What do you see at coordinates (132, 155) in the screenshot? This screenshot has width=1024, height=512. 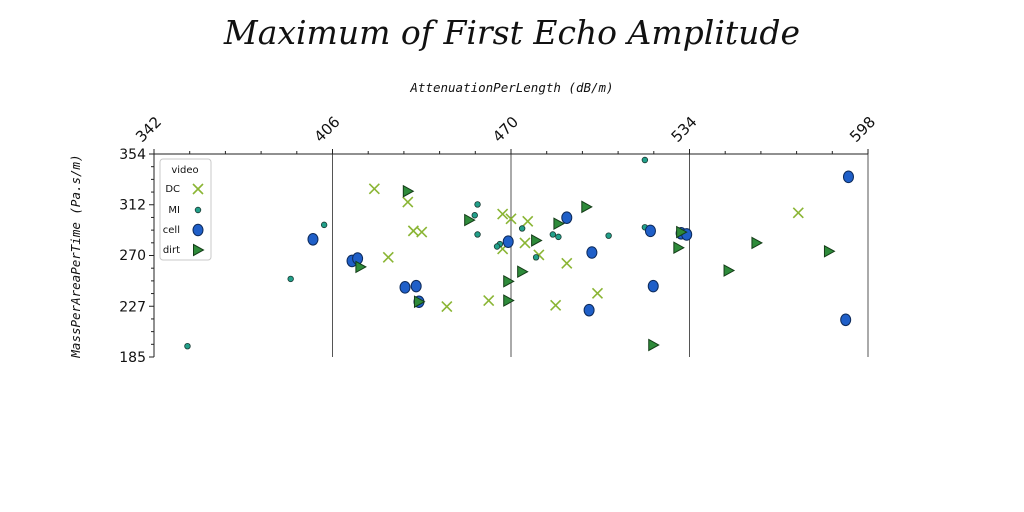 I see `y-tick-label: 354` at bounding box center [132, 155].